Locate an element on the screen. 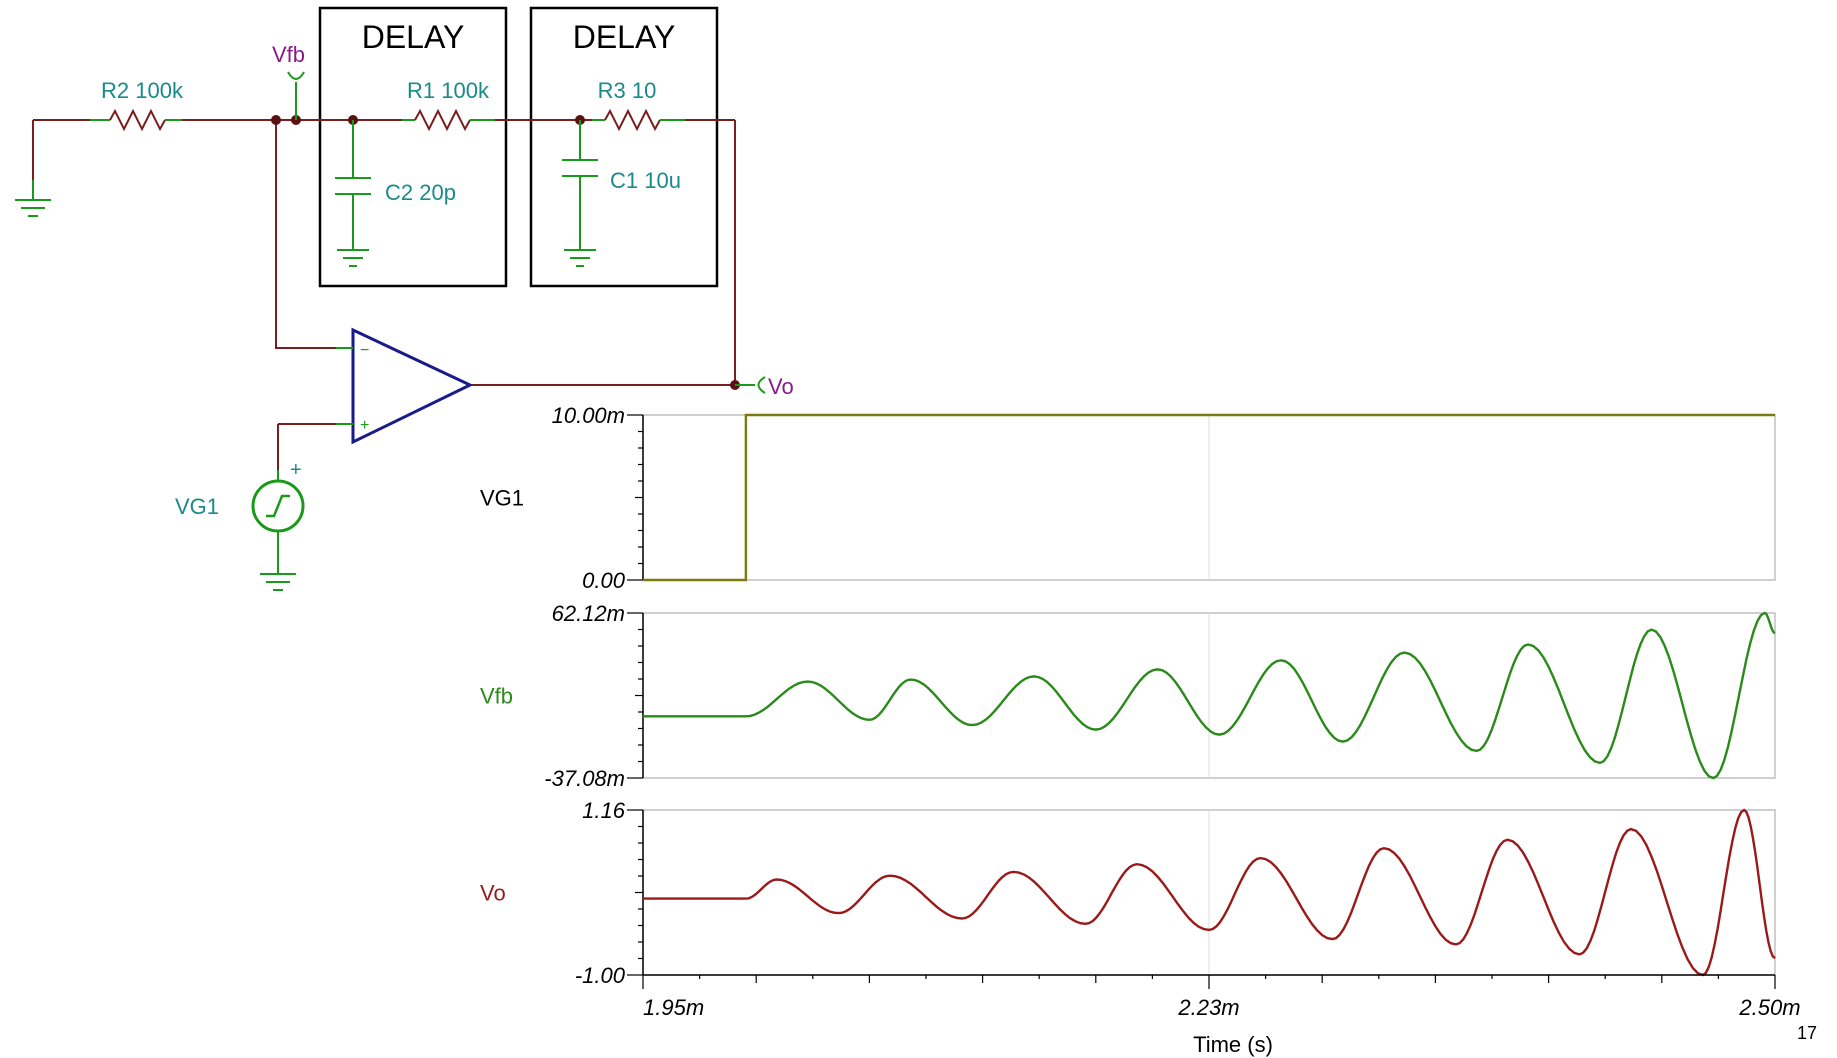 The image size is (1837, 1058). opamp-plus-label: + is located at coordinates (364, 425).